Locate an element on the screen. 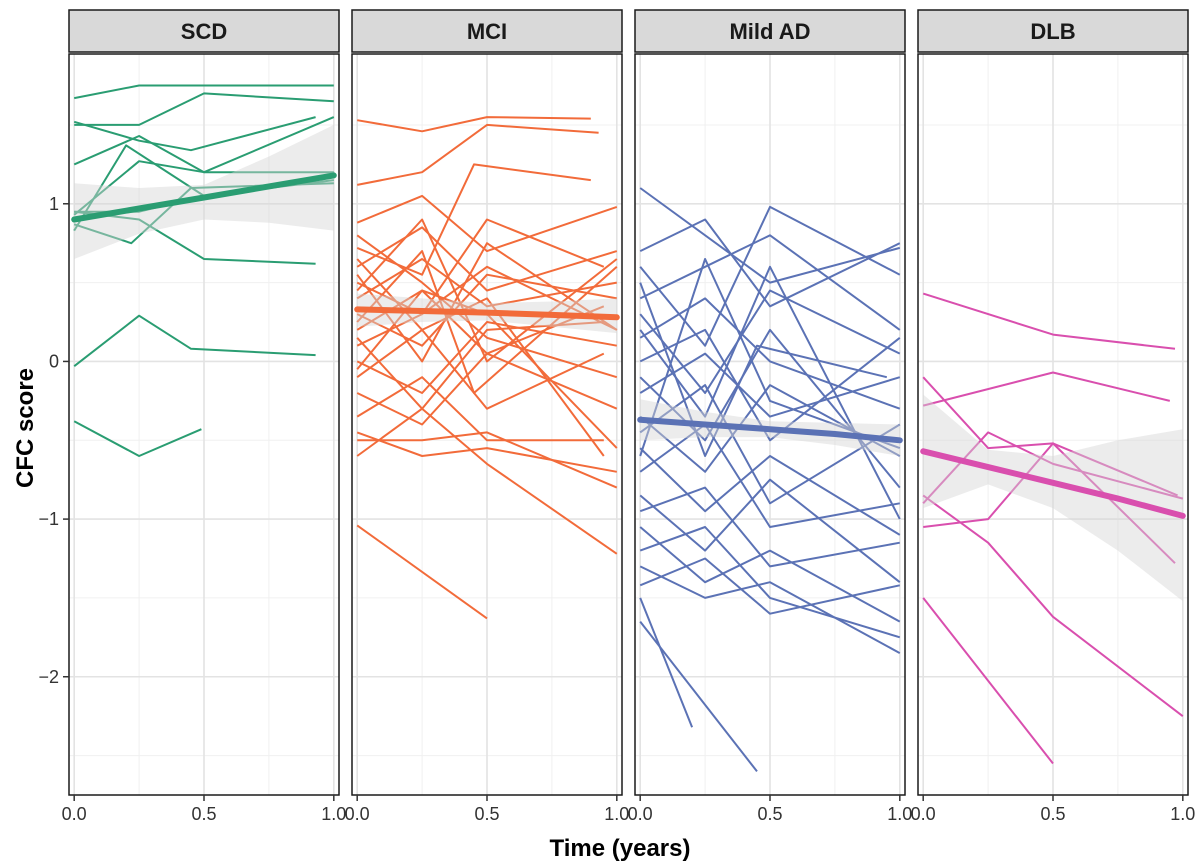  y-axis-title: CFC score is located at coordinates (25, 428).